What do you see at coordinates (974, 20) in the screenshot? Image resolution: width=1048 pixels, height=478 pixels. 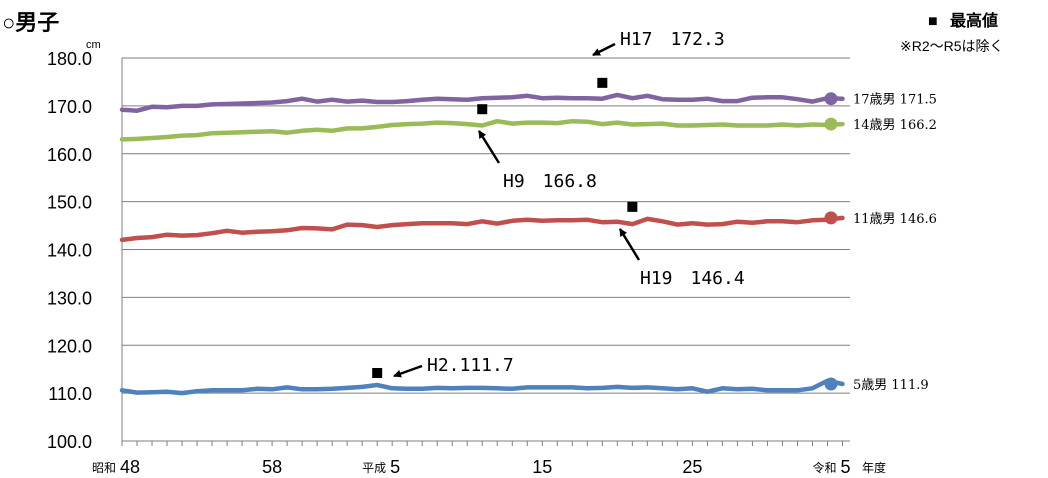 I see `max-marker-legend-label: 最高値` at bounding box center [974, 20].